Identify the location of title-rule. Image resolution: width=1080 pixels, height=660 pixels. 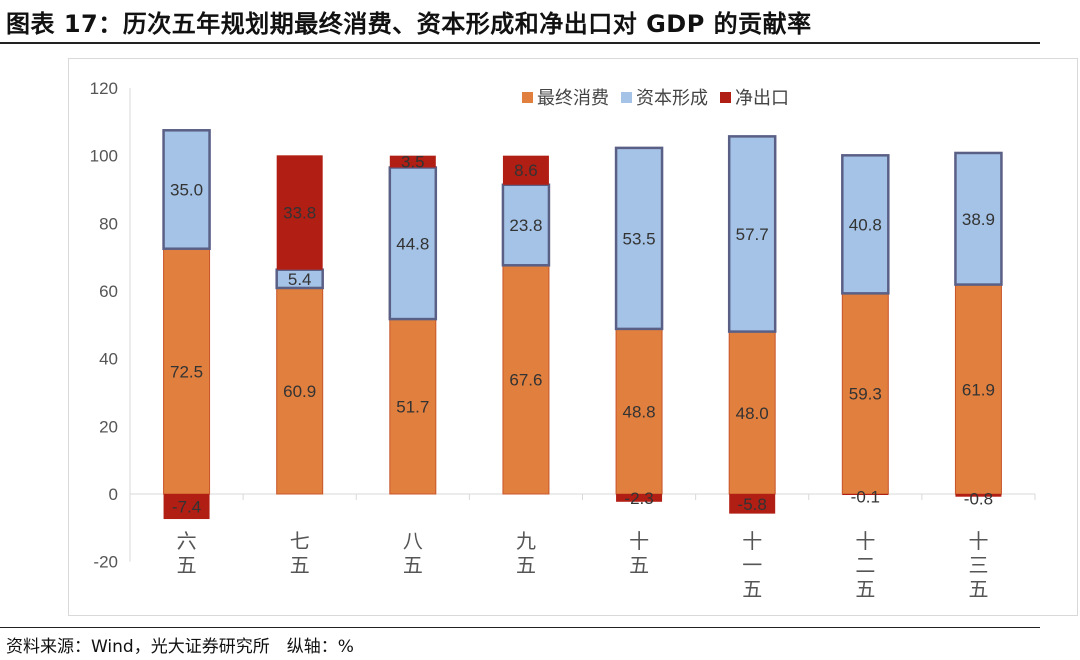
(520, 43).